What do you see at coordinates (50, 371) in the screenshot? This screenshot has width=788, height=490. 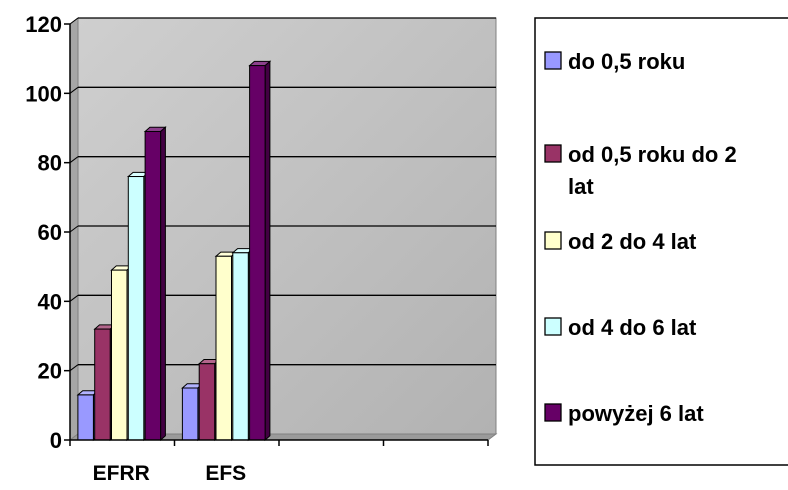 I see `y-tick-label: 20` at bounding box center [50, 371].